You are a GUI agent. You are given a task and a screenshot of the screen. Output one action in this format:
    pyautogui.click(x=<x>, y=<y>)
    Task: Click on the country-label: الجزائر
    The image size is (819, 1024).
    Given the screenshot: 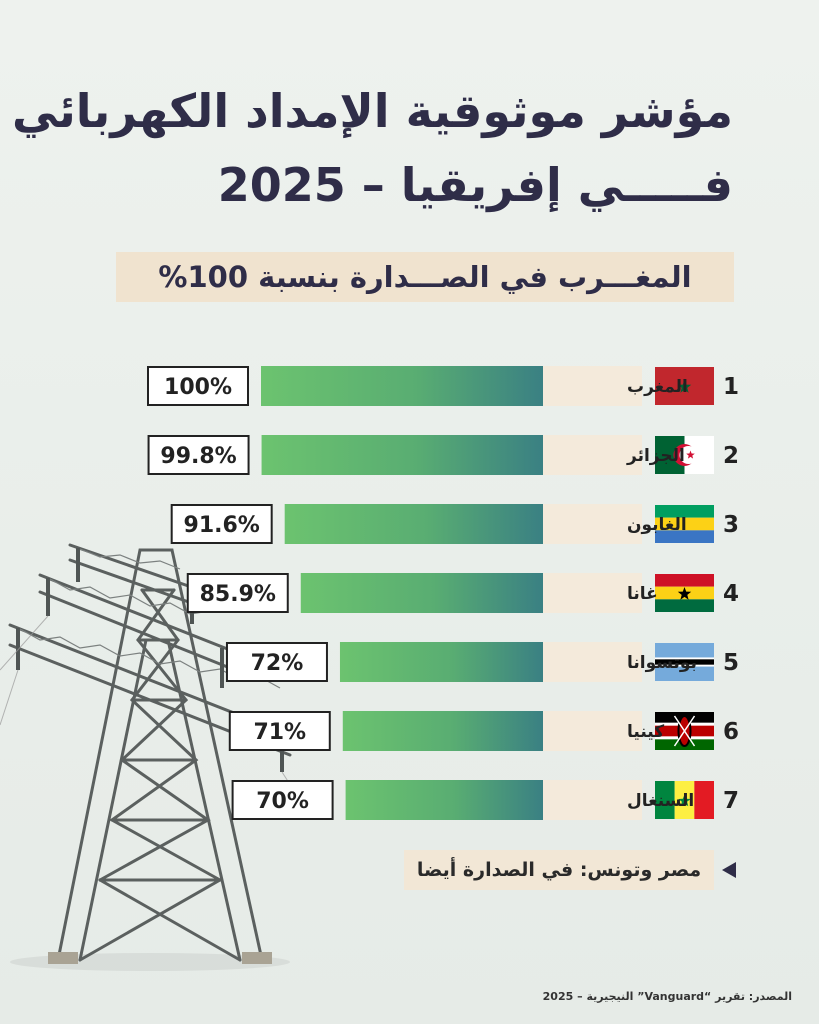 What is the action you would take?
    pyautogui.click(x=655, y=456)
    